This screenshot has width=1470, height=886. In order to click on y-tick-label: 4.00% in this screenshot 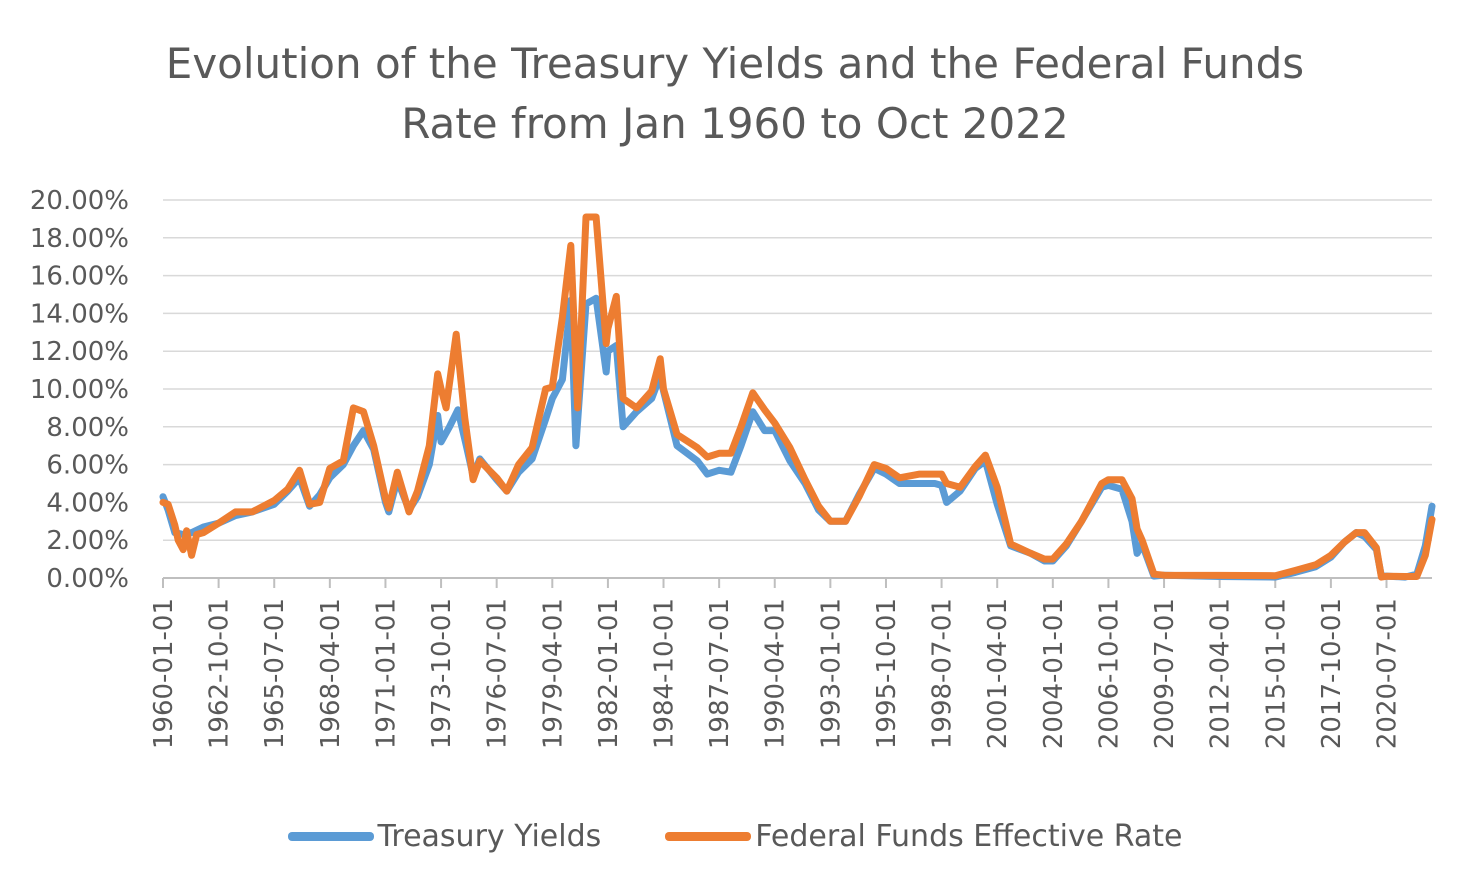, I will do `click(87, 503)`.